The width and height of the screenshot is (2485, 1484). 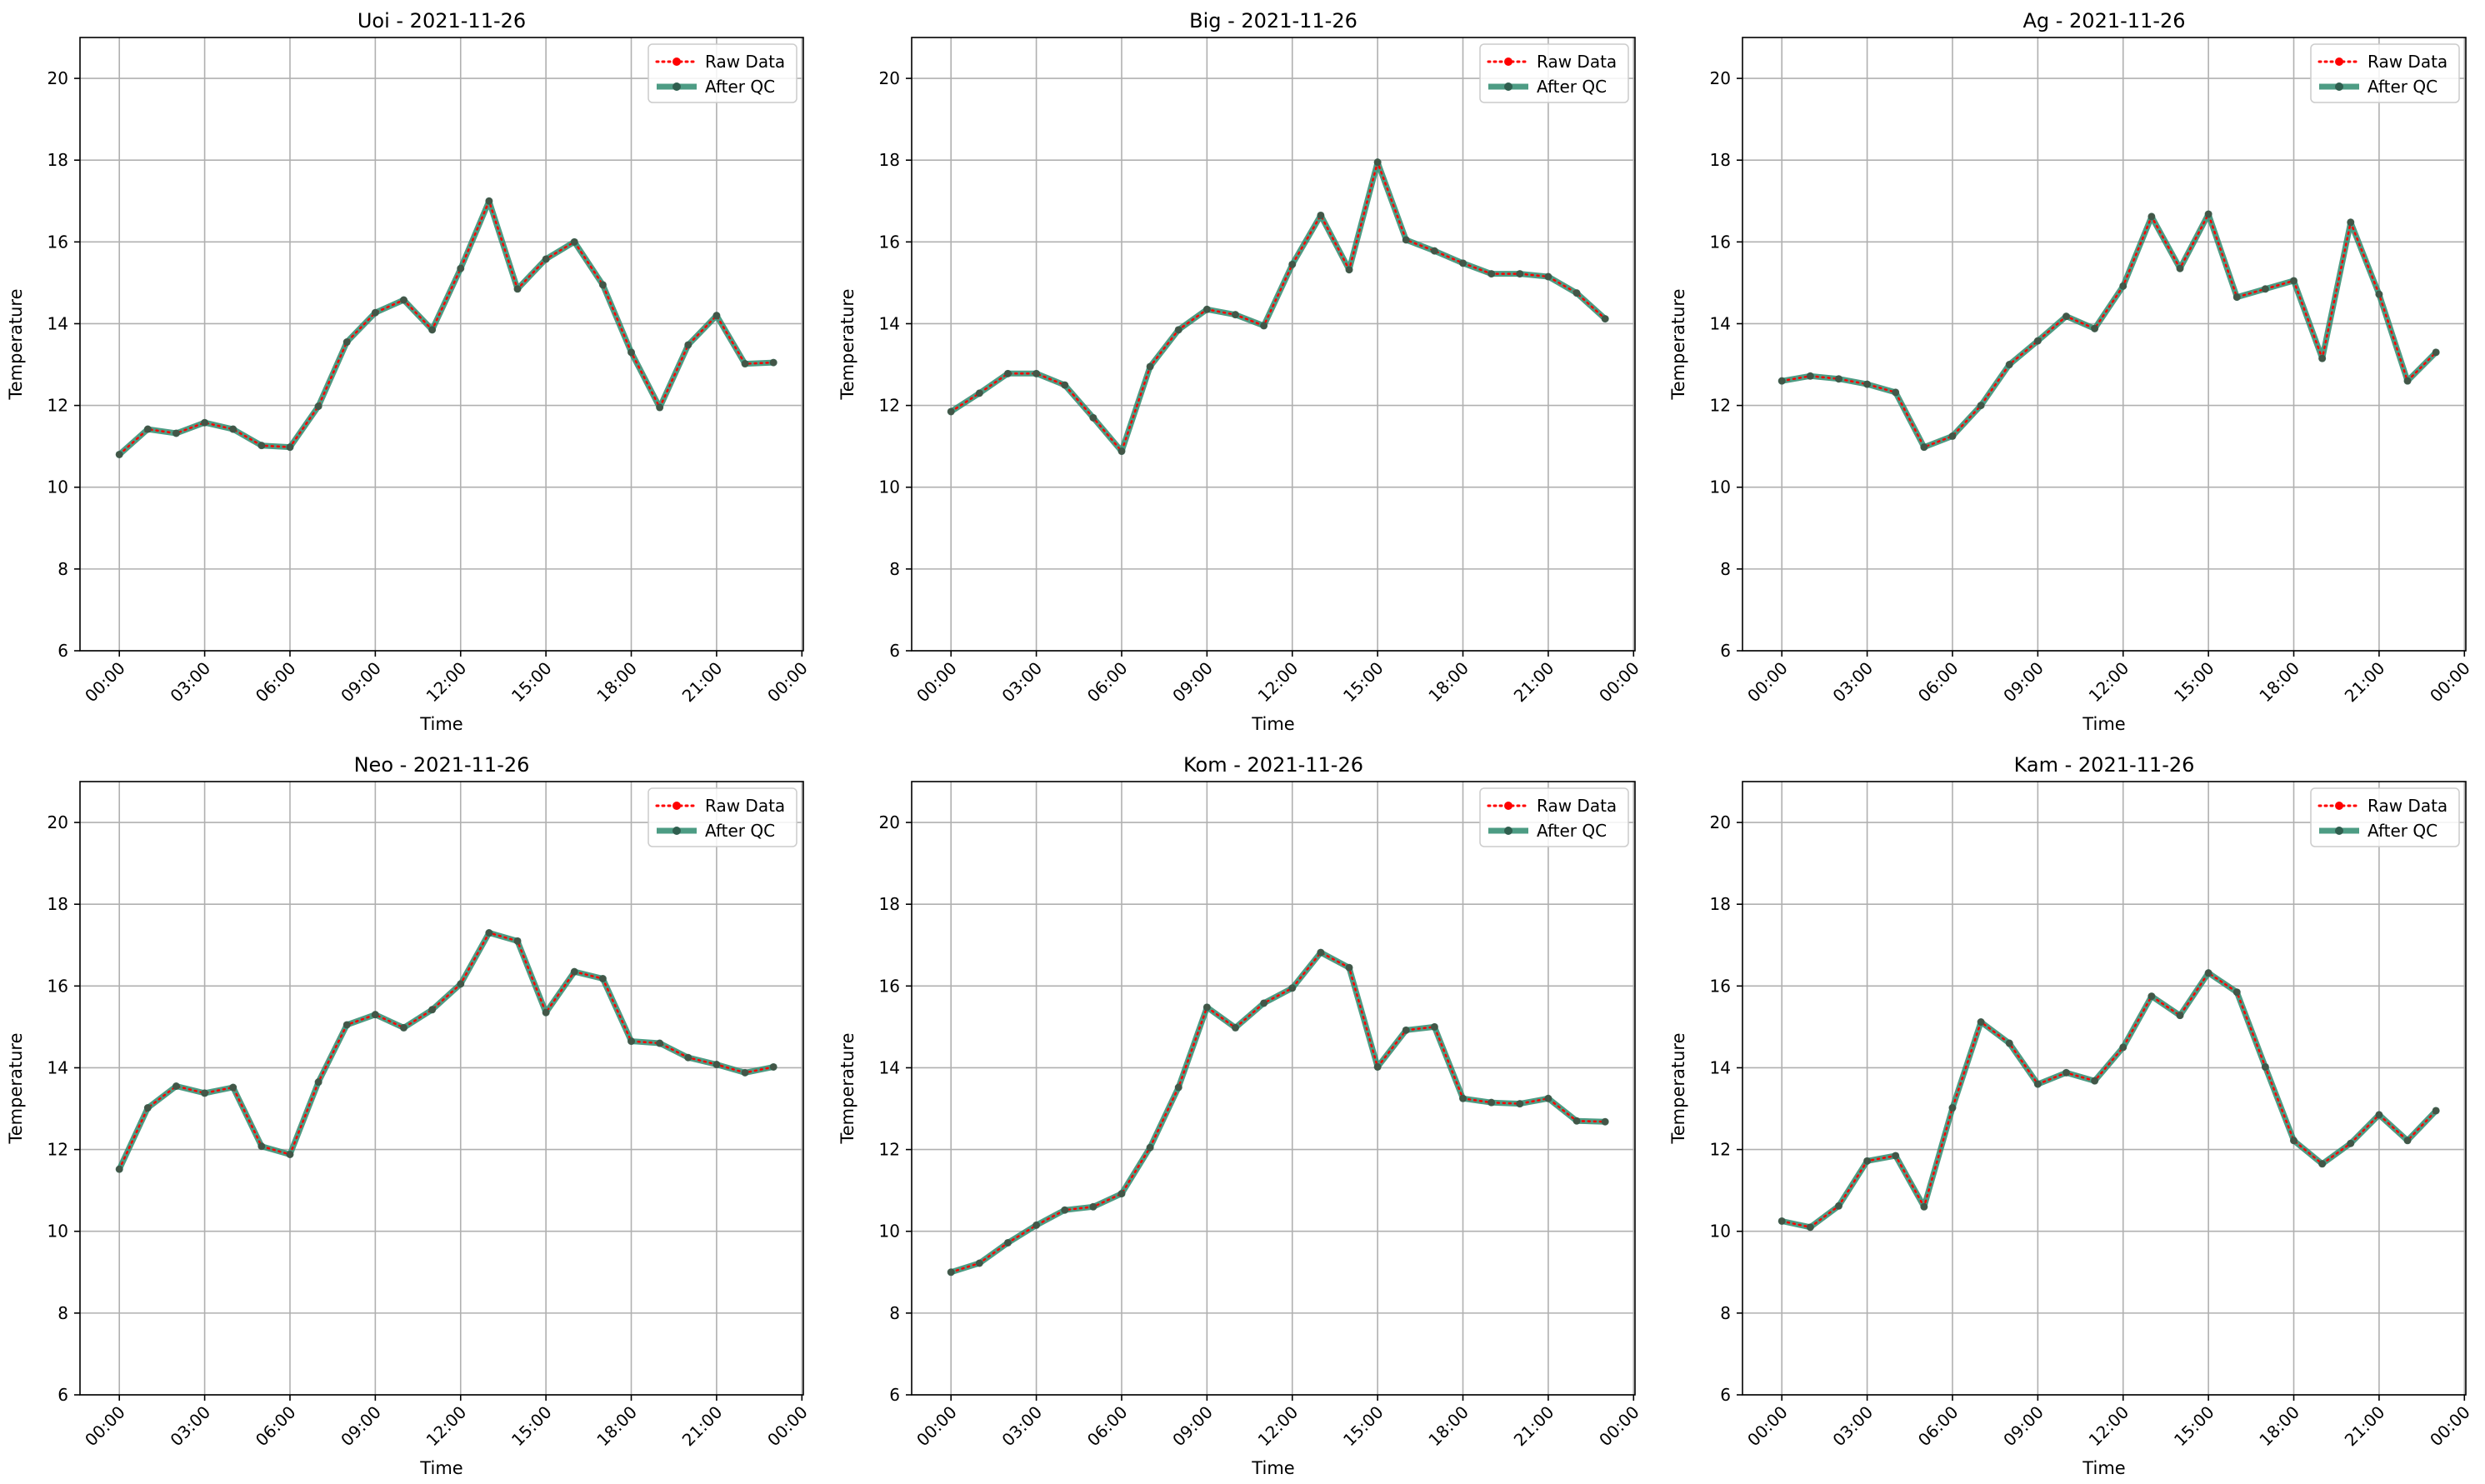 What do you see at coordinates (1725, 651) in the screenshot?
I see `y-tick-label: 6` at bounding box center [1725, 651].